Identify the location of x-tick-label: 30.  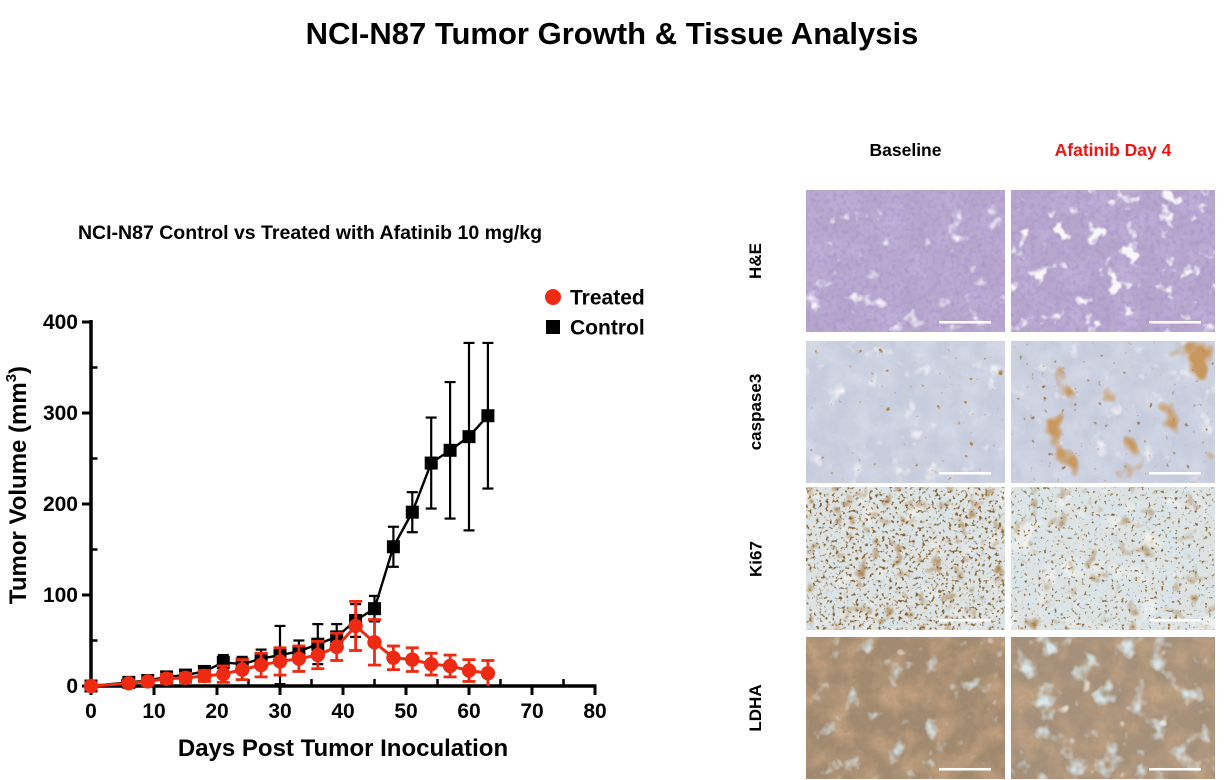
(279, 711).